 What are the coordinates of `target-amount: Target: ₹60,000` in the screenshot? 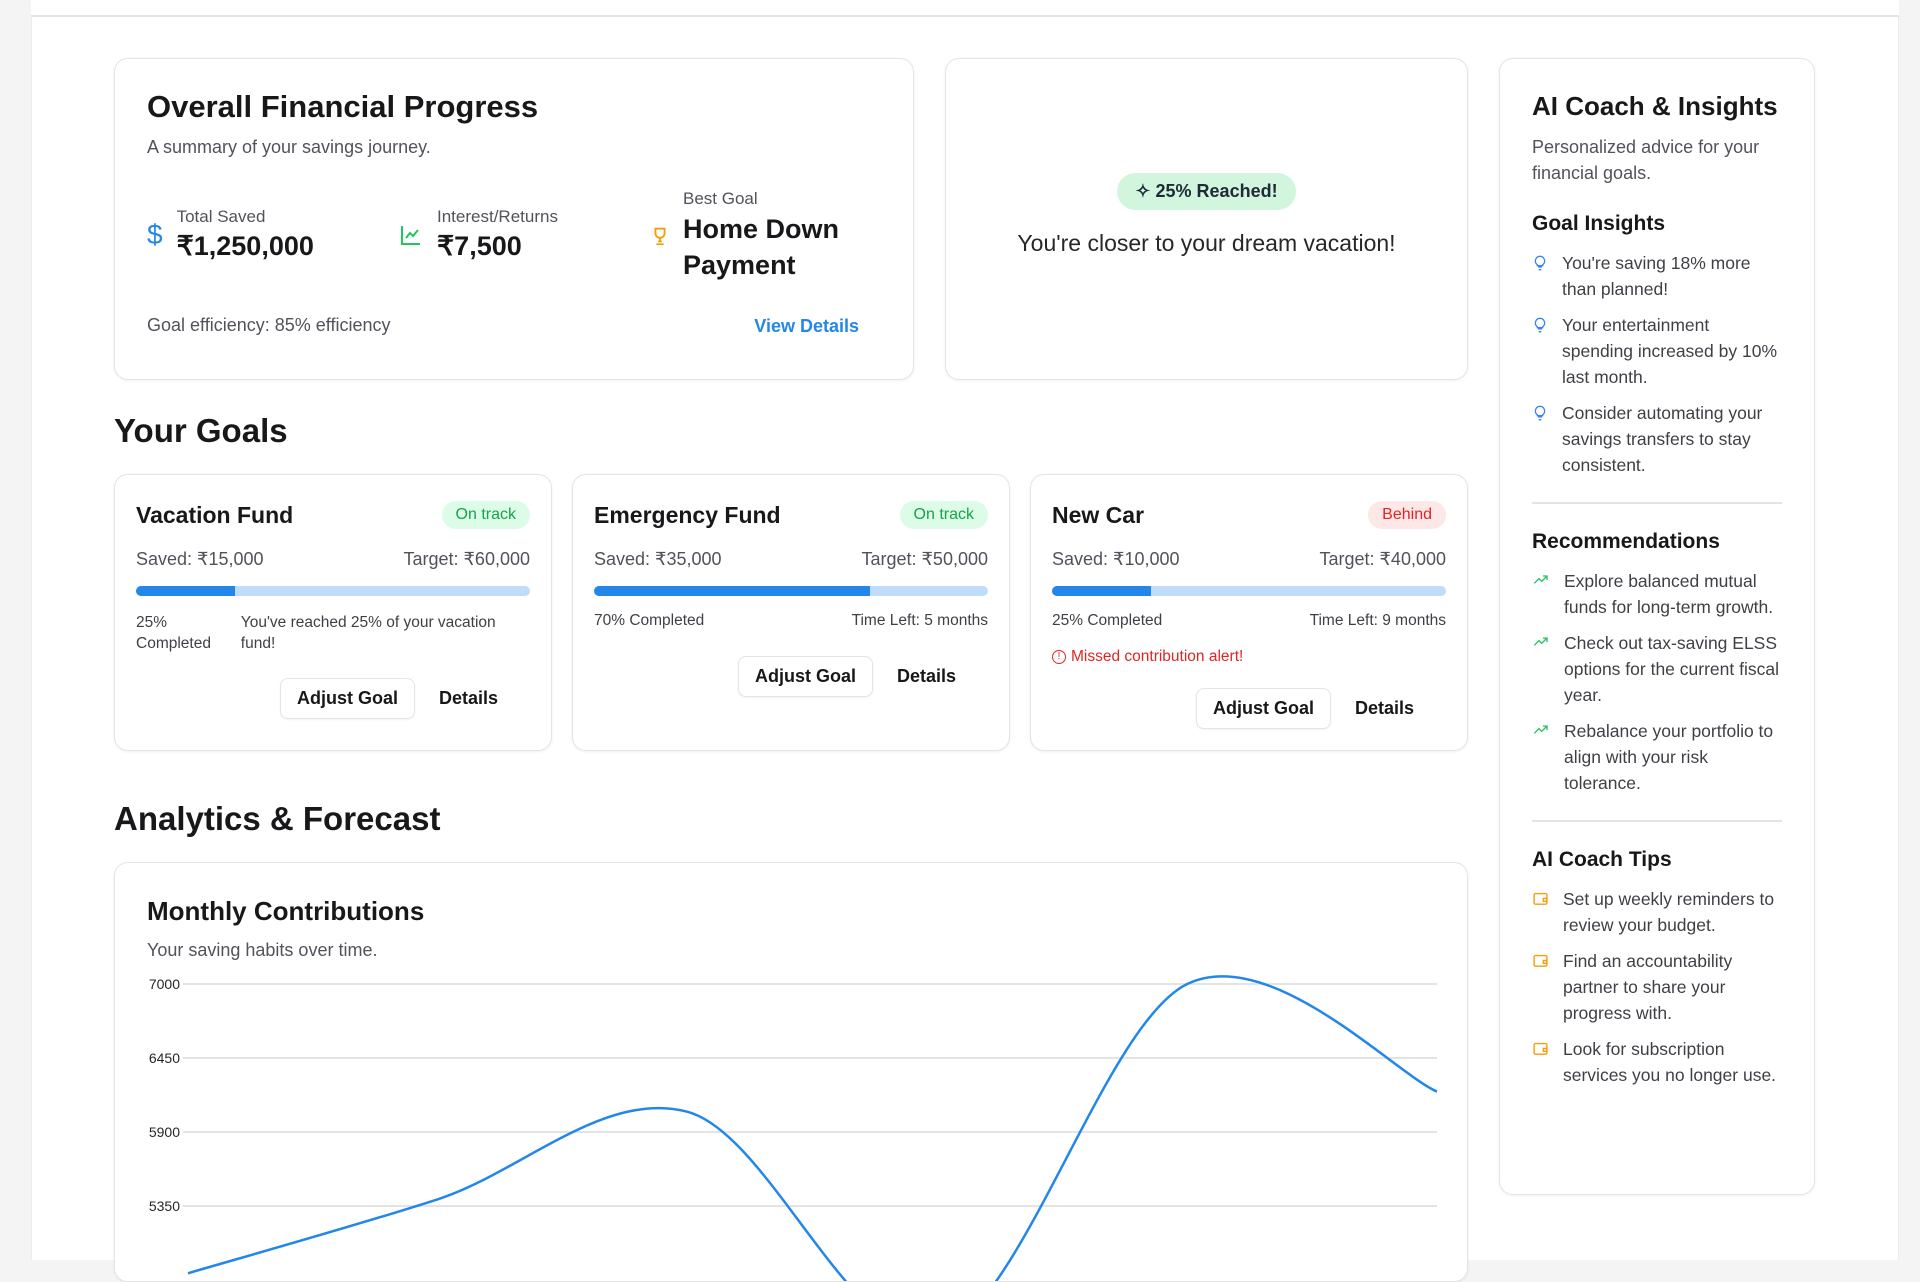 It's located at (466, 559).